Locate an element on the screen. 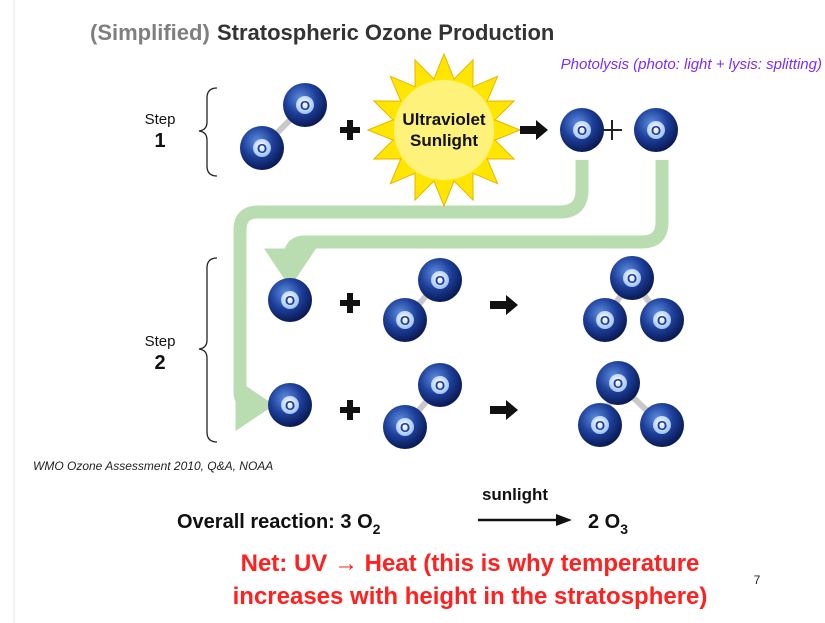 The image size is (825, 623). reactant-sub: 2 is located at coordinates (377, 529).